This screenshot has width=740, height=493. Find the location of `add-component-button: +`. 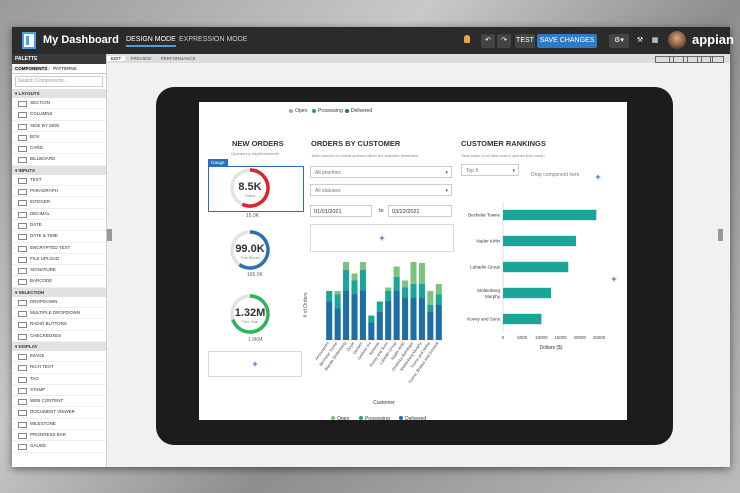

add-component-button: + is located at coordinates (255, 364).